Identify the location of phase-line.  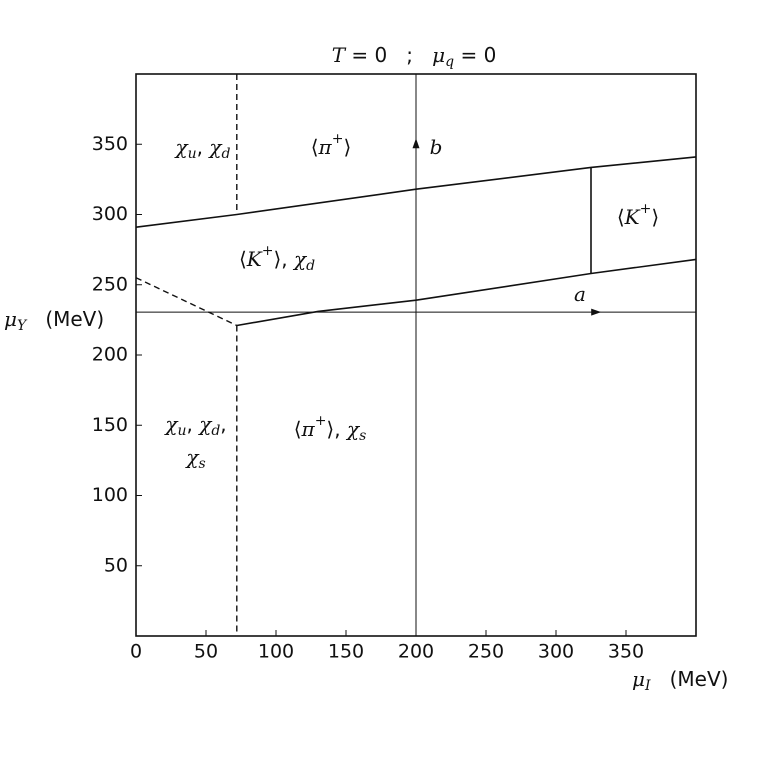
(186, 302).